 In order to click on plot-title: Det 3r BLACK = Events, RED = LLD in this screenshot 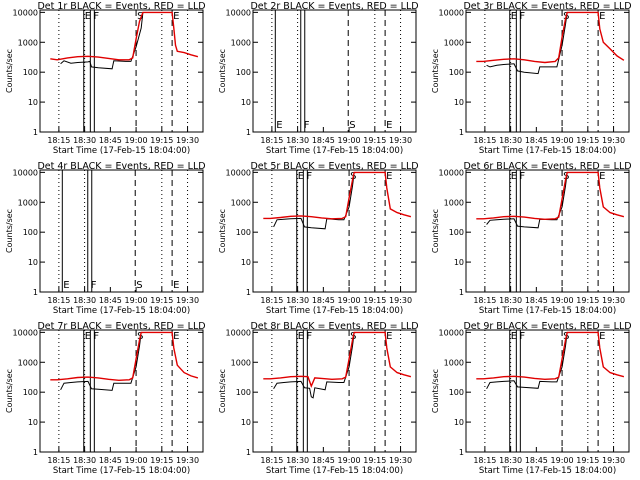, I will do `click(547, 6)`.